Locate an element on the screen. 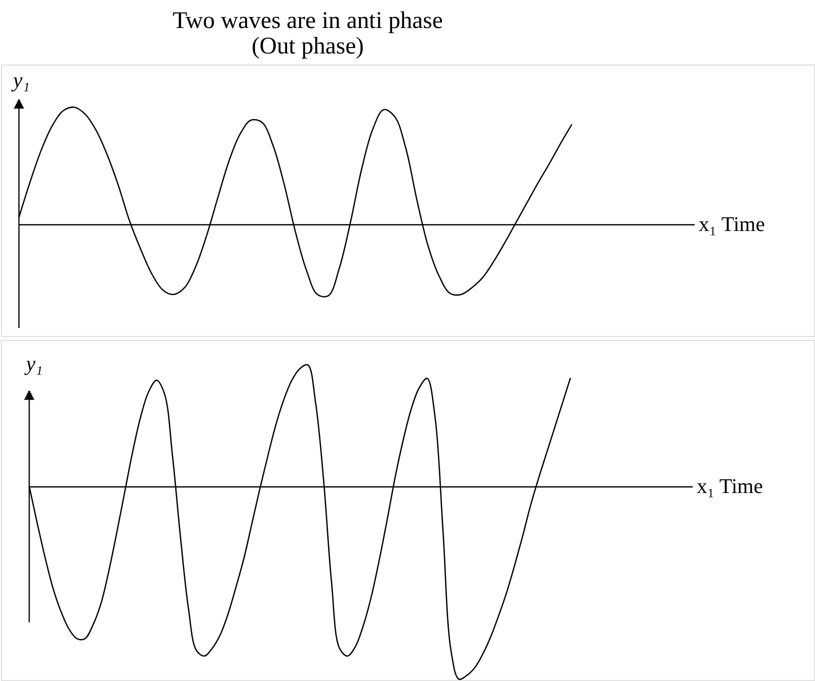  chart-title: Two waves are in anti phase is located at coordinates (307, 21).